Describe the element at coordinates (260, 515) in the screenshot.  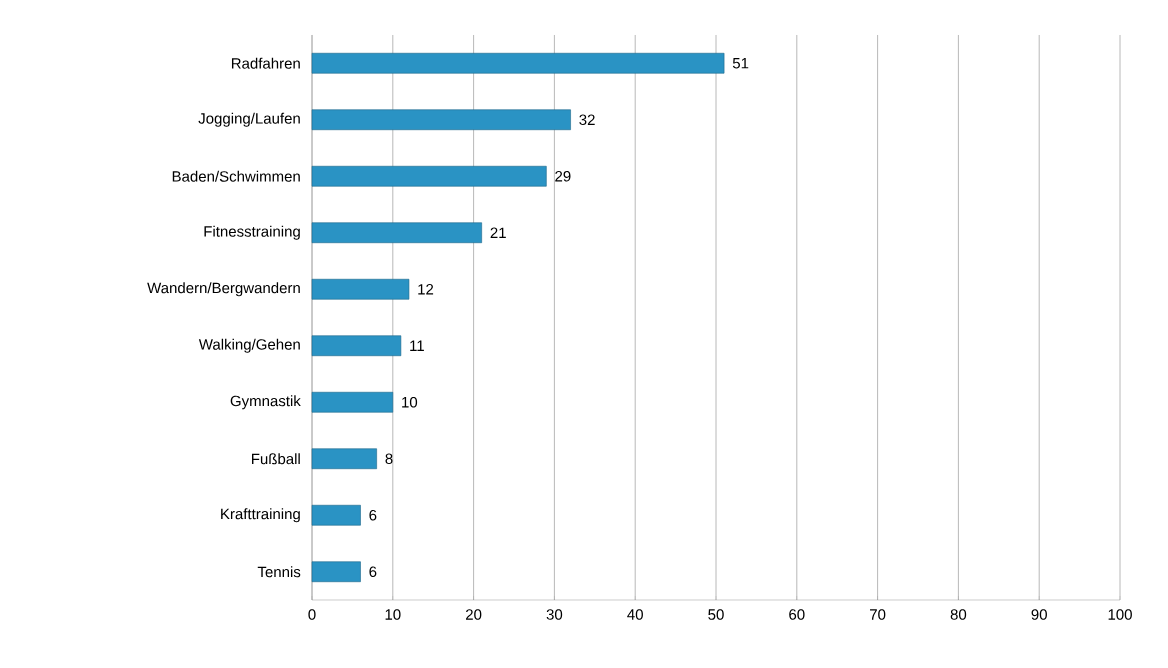
I see `y-tick-label: Krafttraining` at that location.